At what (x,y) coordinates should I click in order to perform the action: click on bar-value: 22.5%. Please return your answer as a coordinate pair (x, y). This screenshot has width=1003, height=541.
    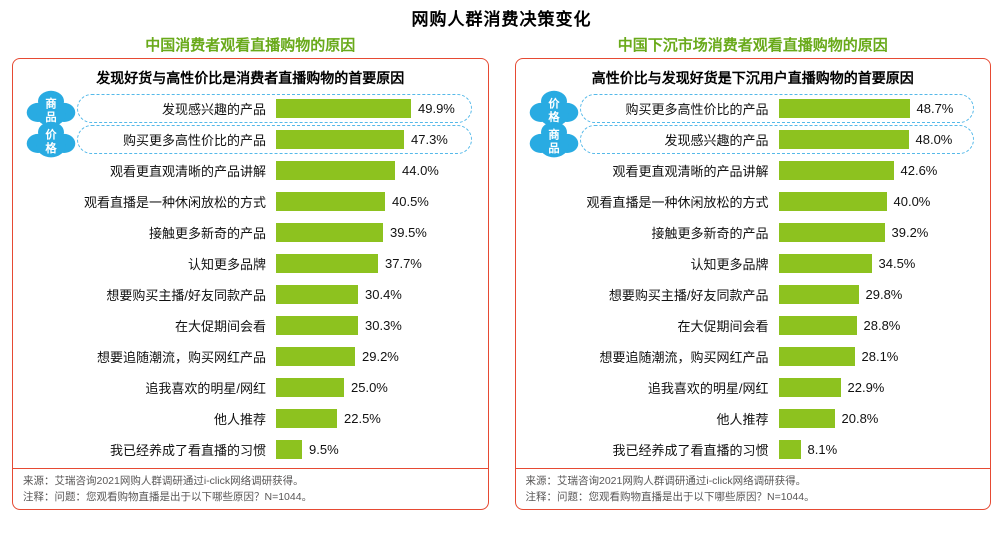
    Looking at the image, I should click on (362, 418).